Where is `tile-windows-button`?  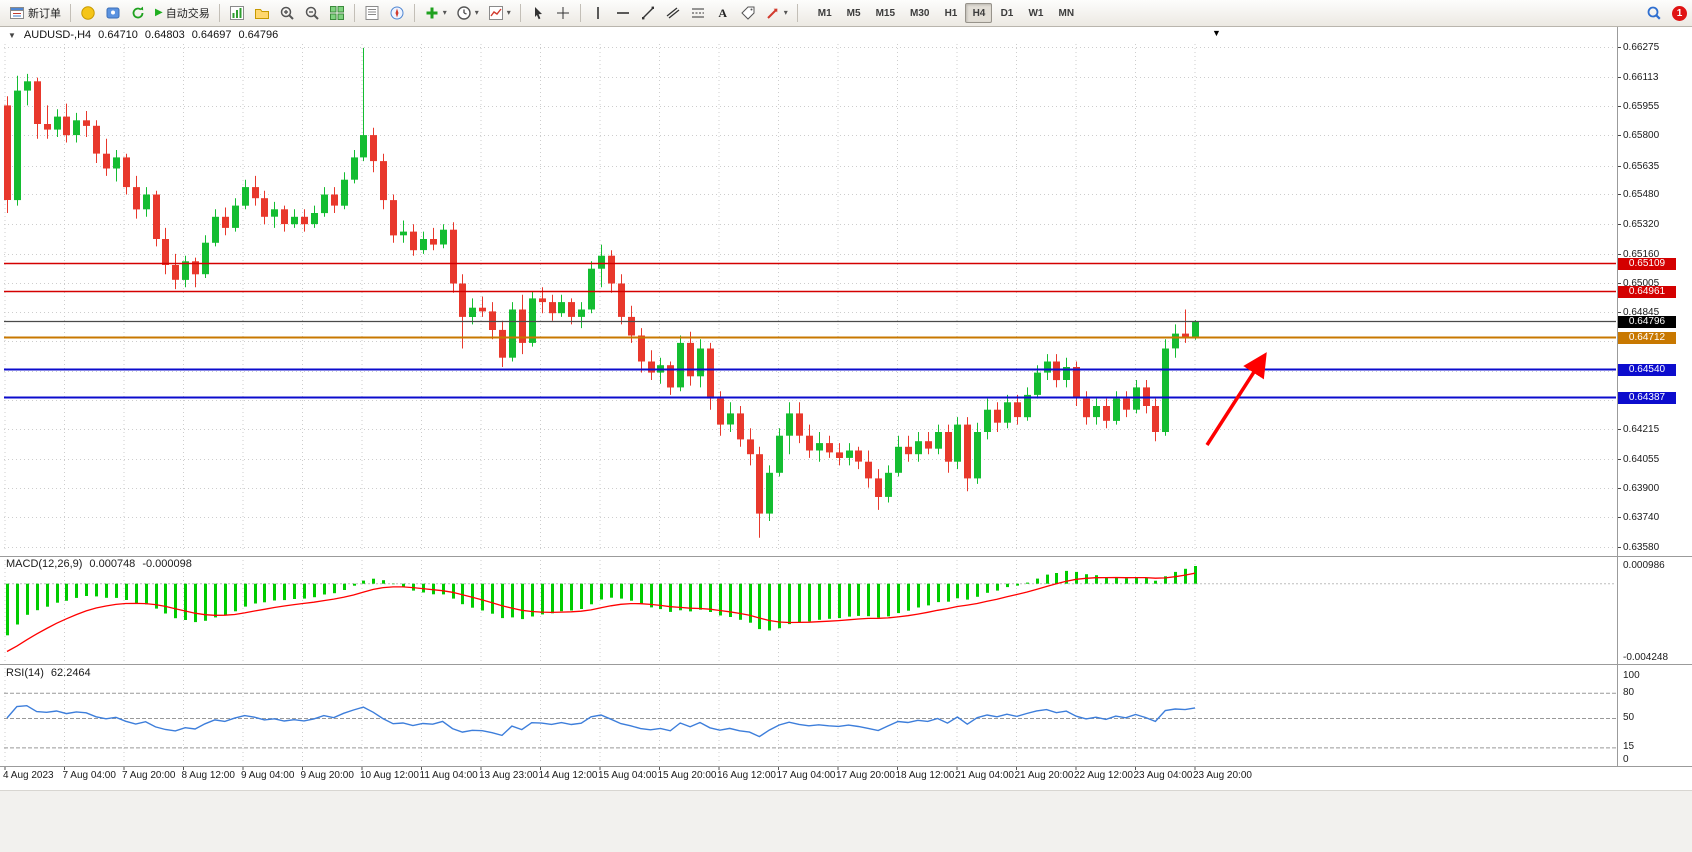 tile-windows-button is located at coordinates (337, 13).